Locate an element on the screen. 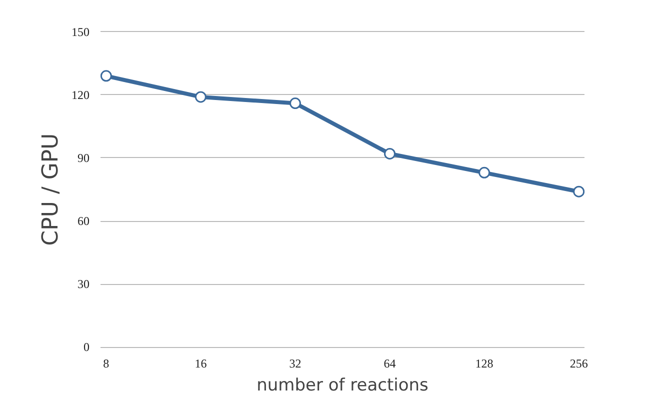 The image size is (659, 410). x-tick-label: 32 is located at coordinates (295, 363).